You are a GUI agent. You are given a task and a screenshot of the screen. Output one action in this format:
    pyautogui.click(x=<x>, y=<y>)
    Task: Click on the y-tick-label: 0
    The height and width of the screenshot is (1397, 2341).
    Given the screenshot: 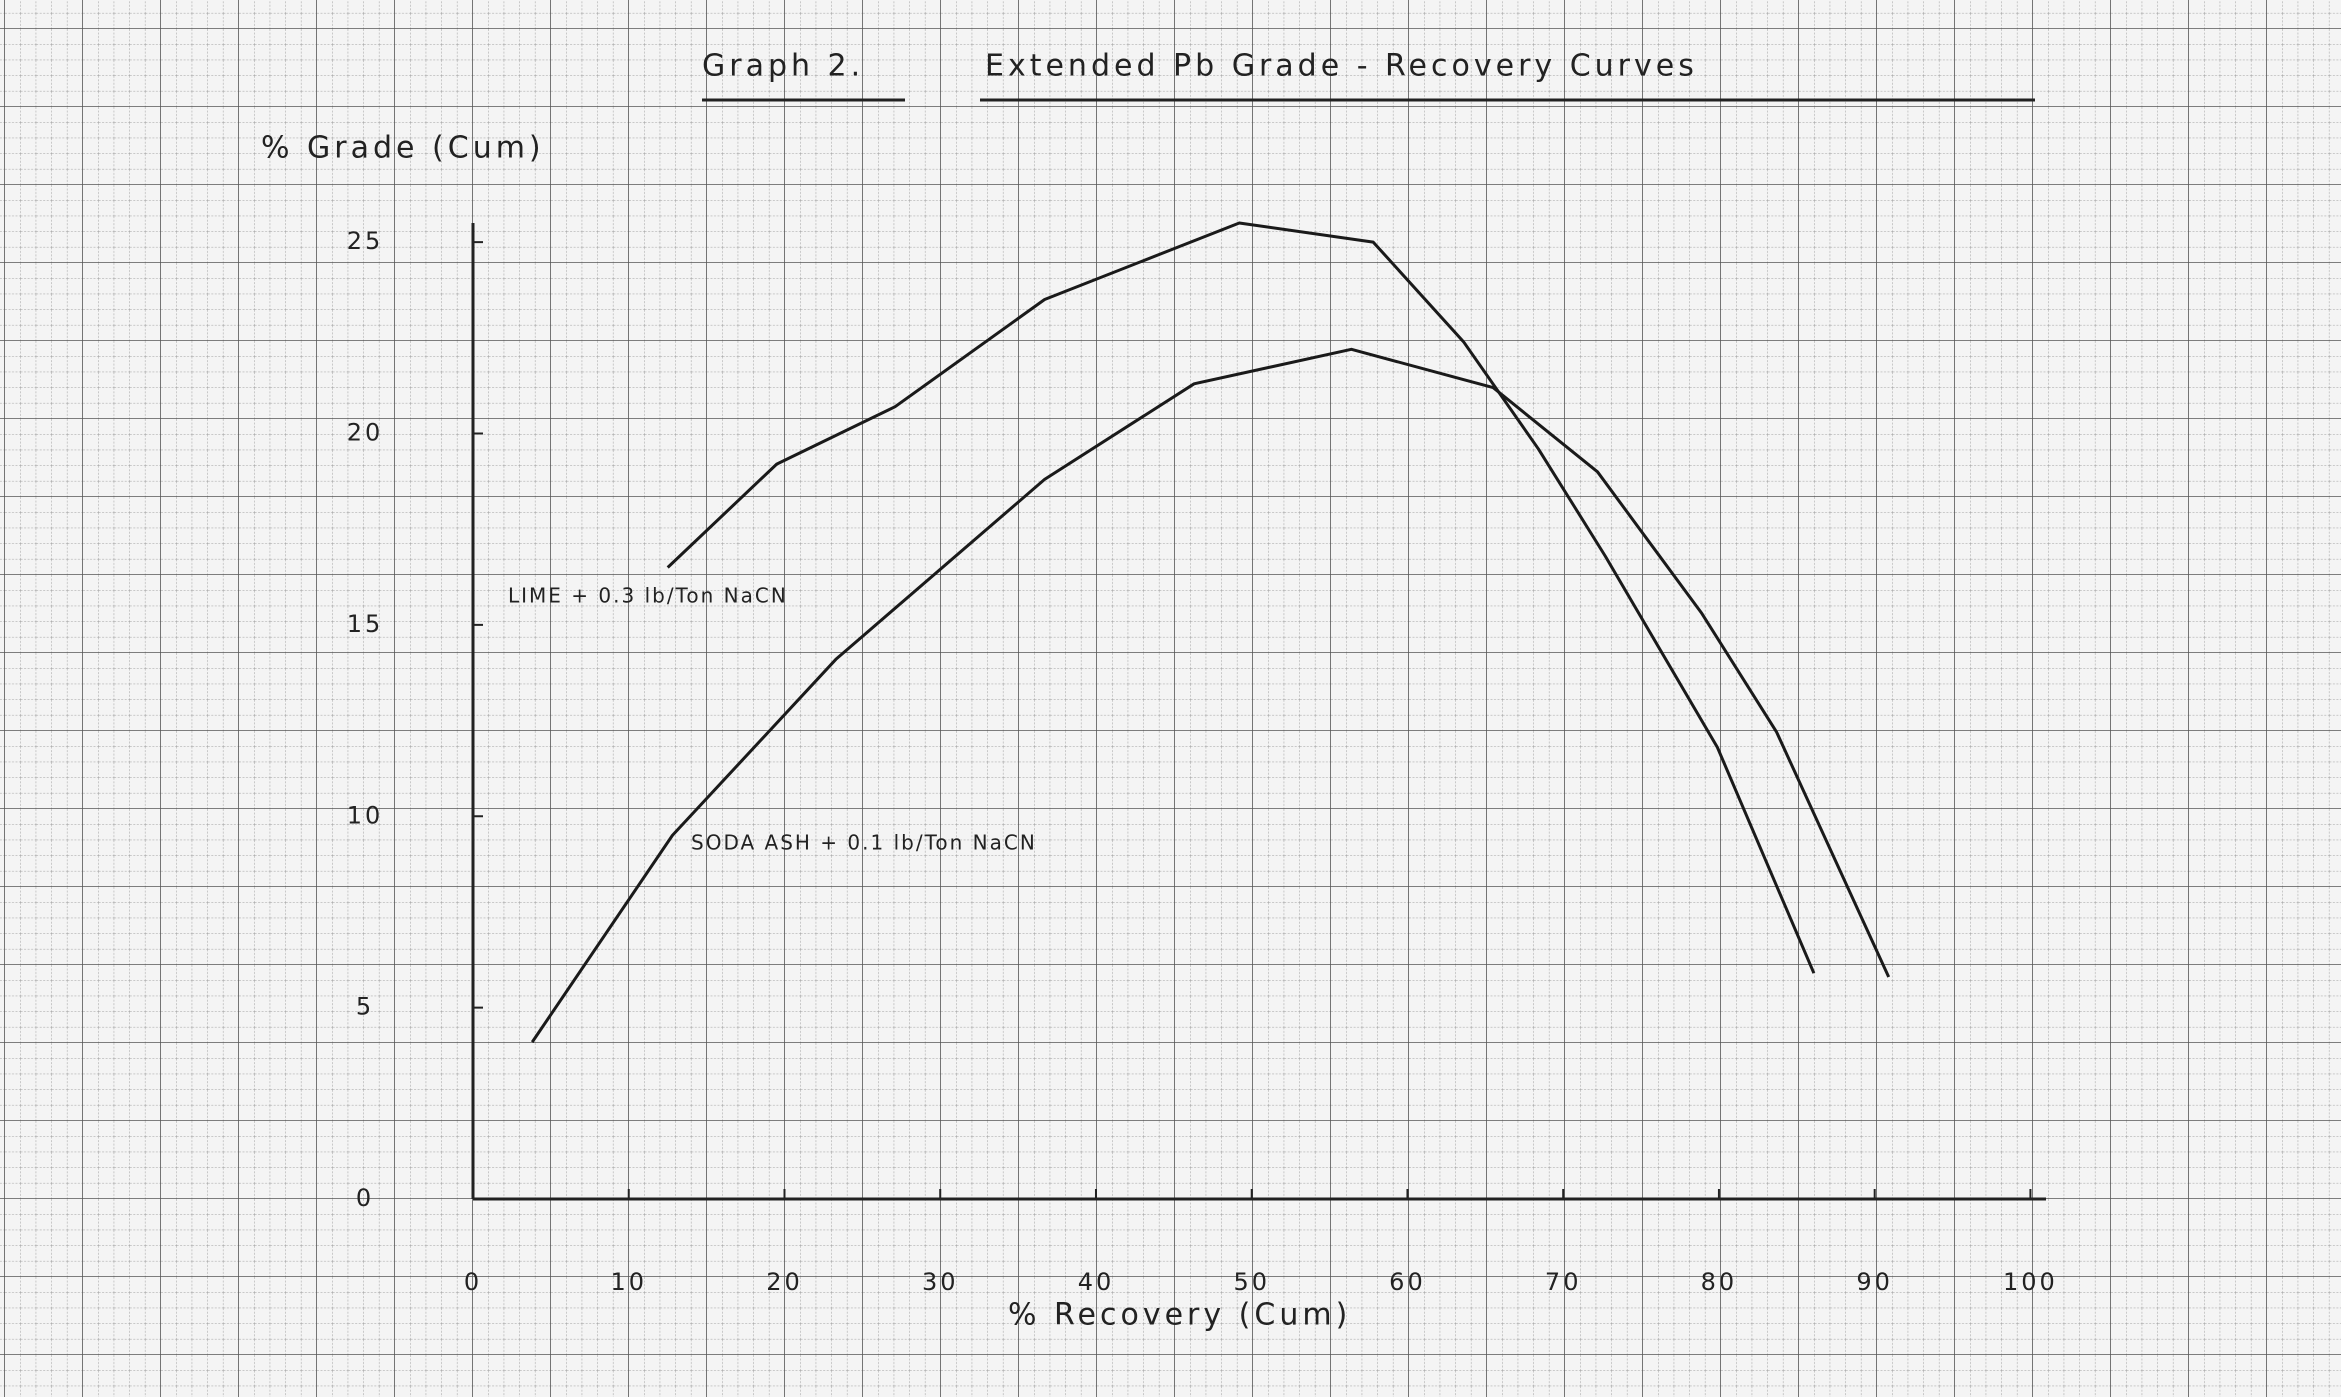 What is the action you would take?
    pyautogui.click(x=365, y=1198)
    